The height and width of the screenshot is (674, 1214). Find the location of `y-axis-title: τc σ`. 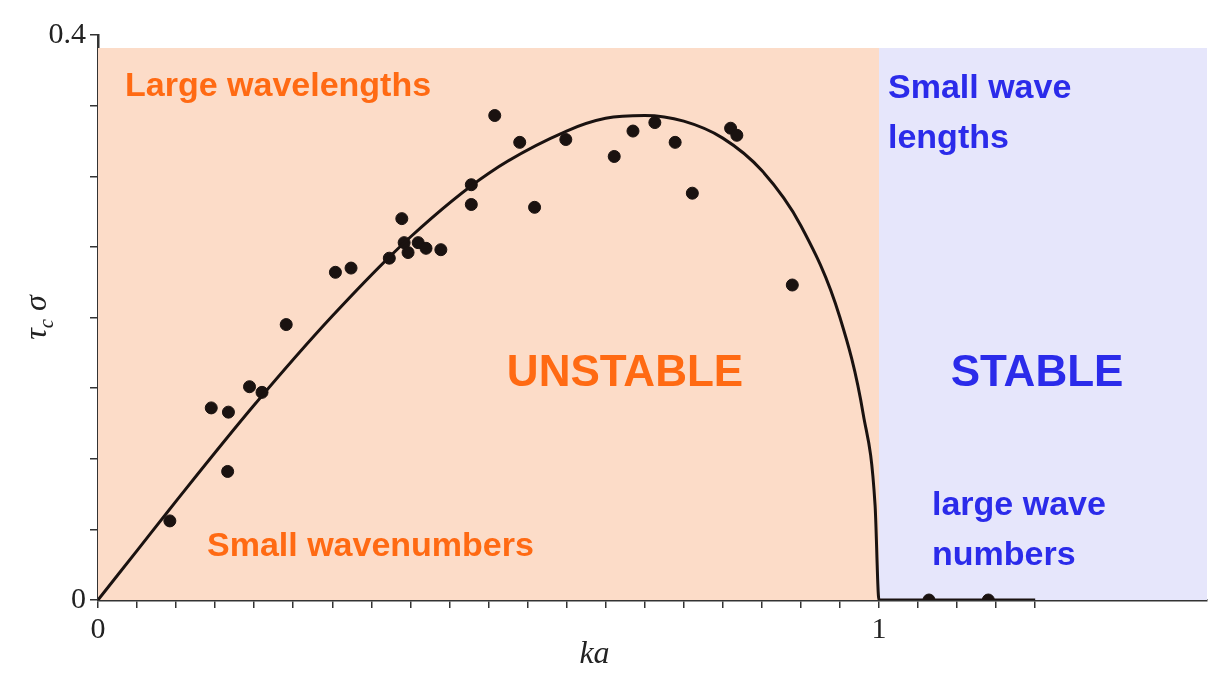

y-axis-title: τc σ is located at coordinates (37, 317).